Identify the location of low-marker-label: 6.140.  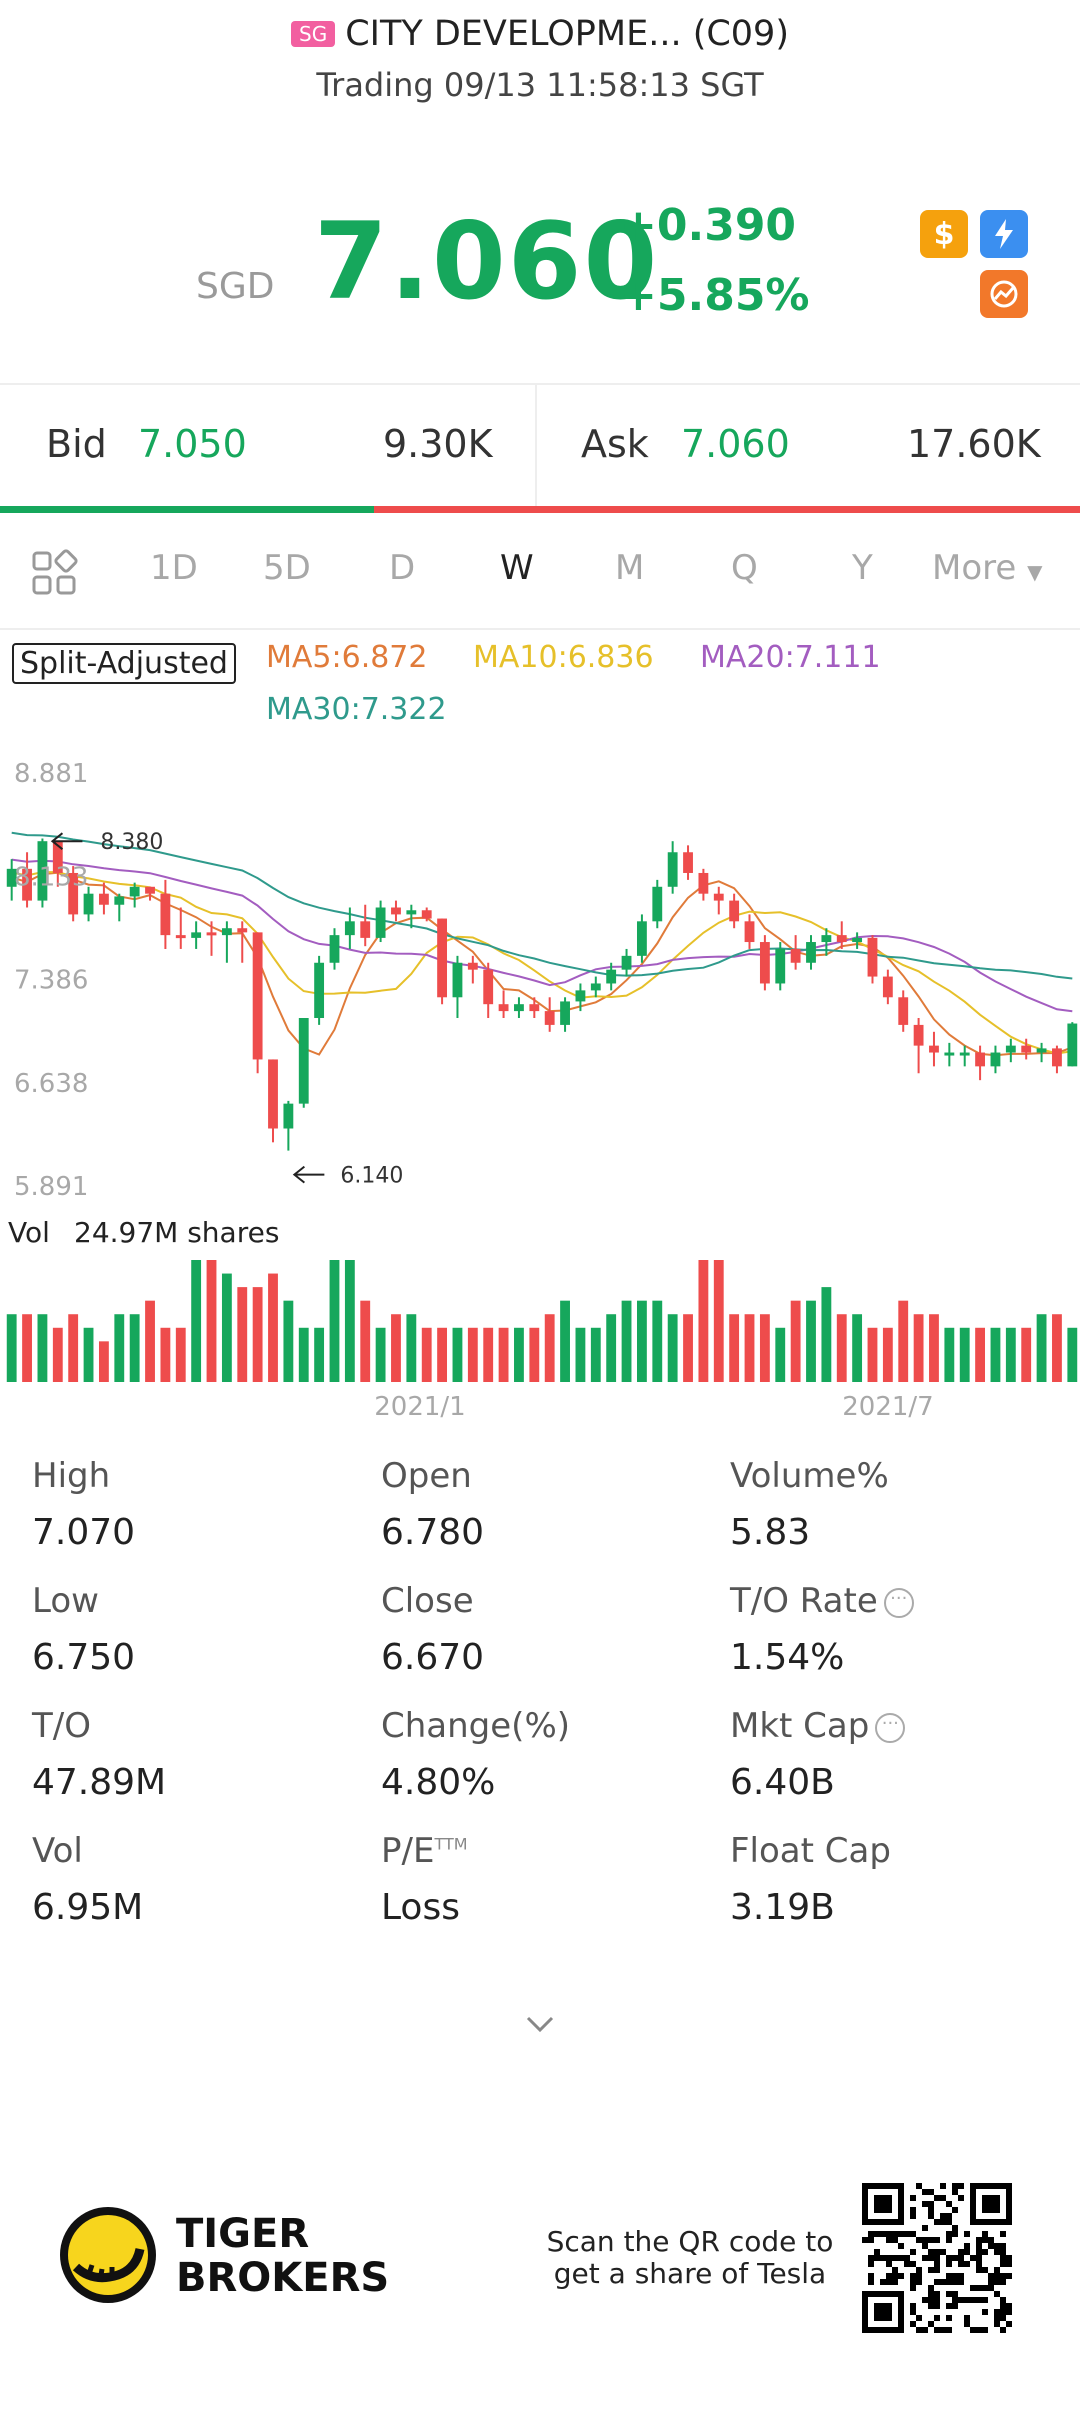
(371, 1176).